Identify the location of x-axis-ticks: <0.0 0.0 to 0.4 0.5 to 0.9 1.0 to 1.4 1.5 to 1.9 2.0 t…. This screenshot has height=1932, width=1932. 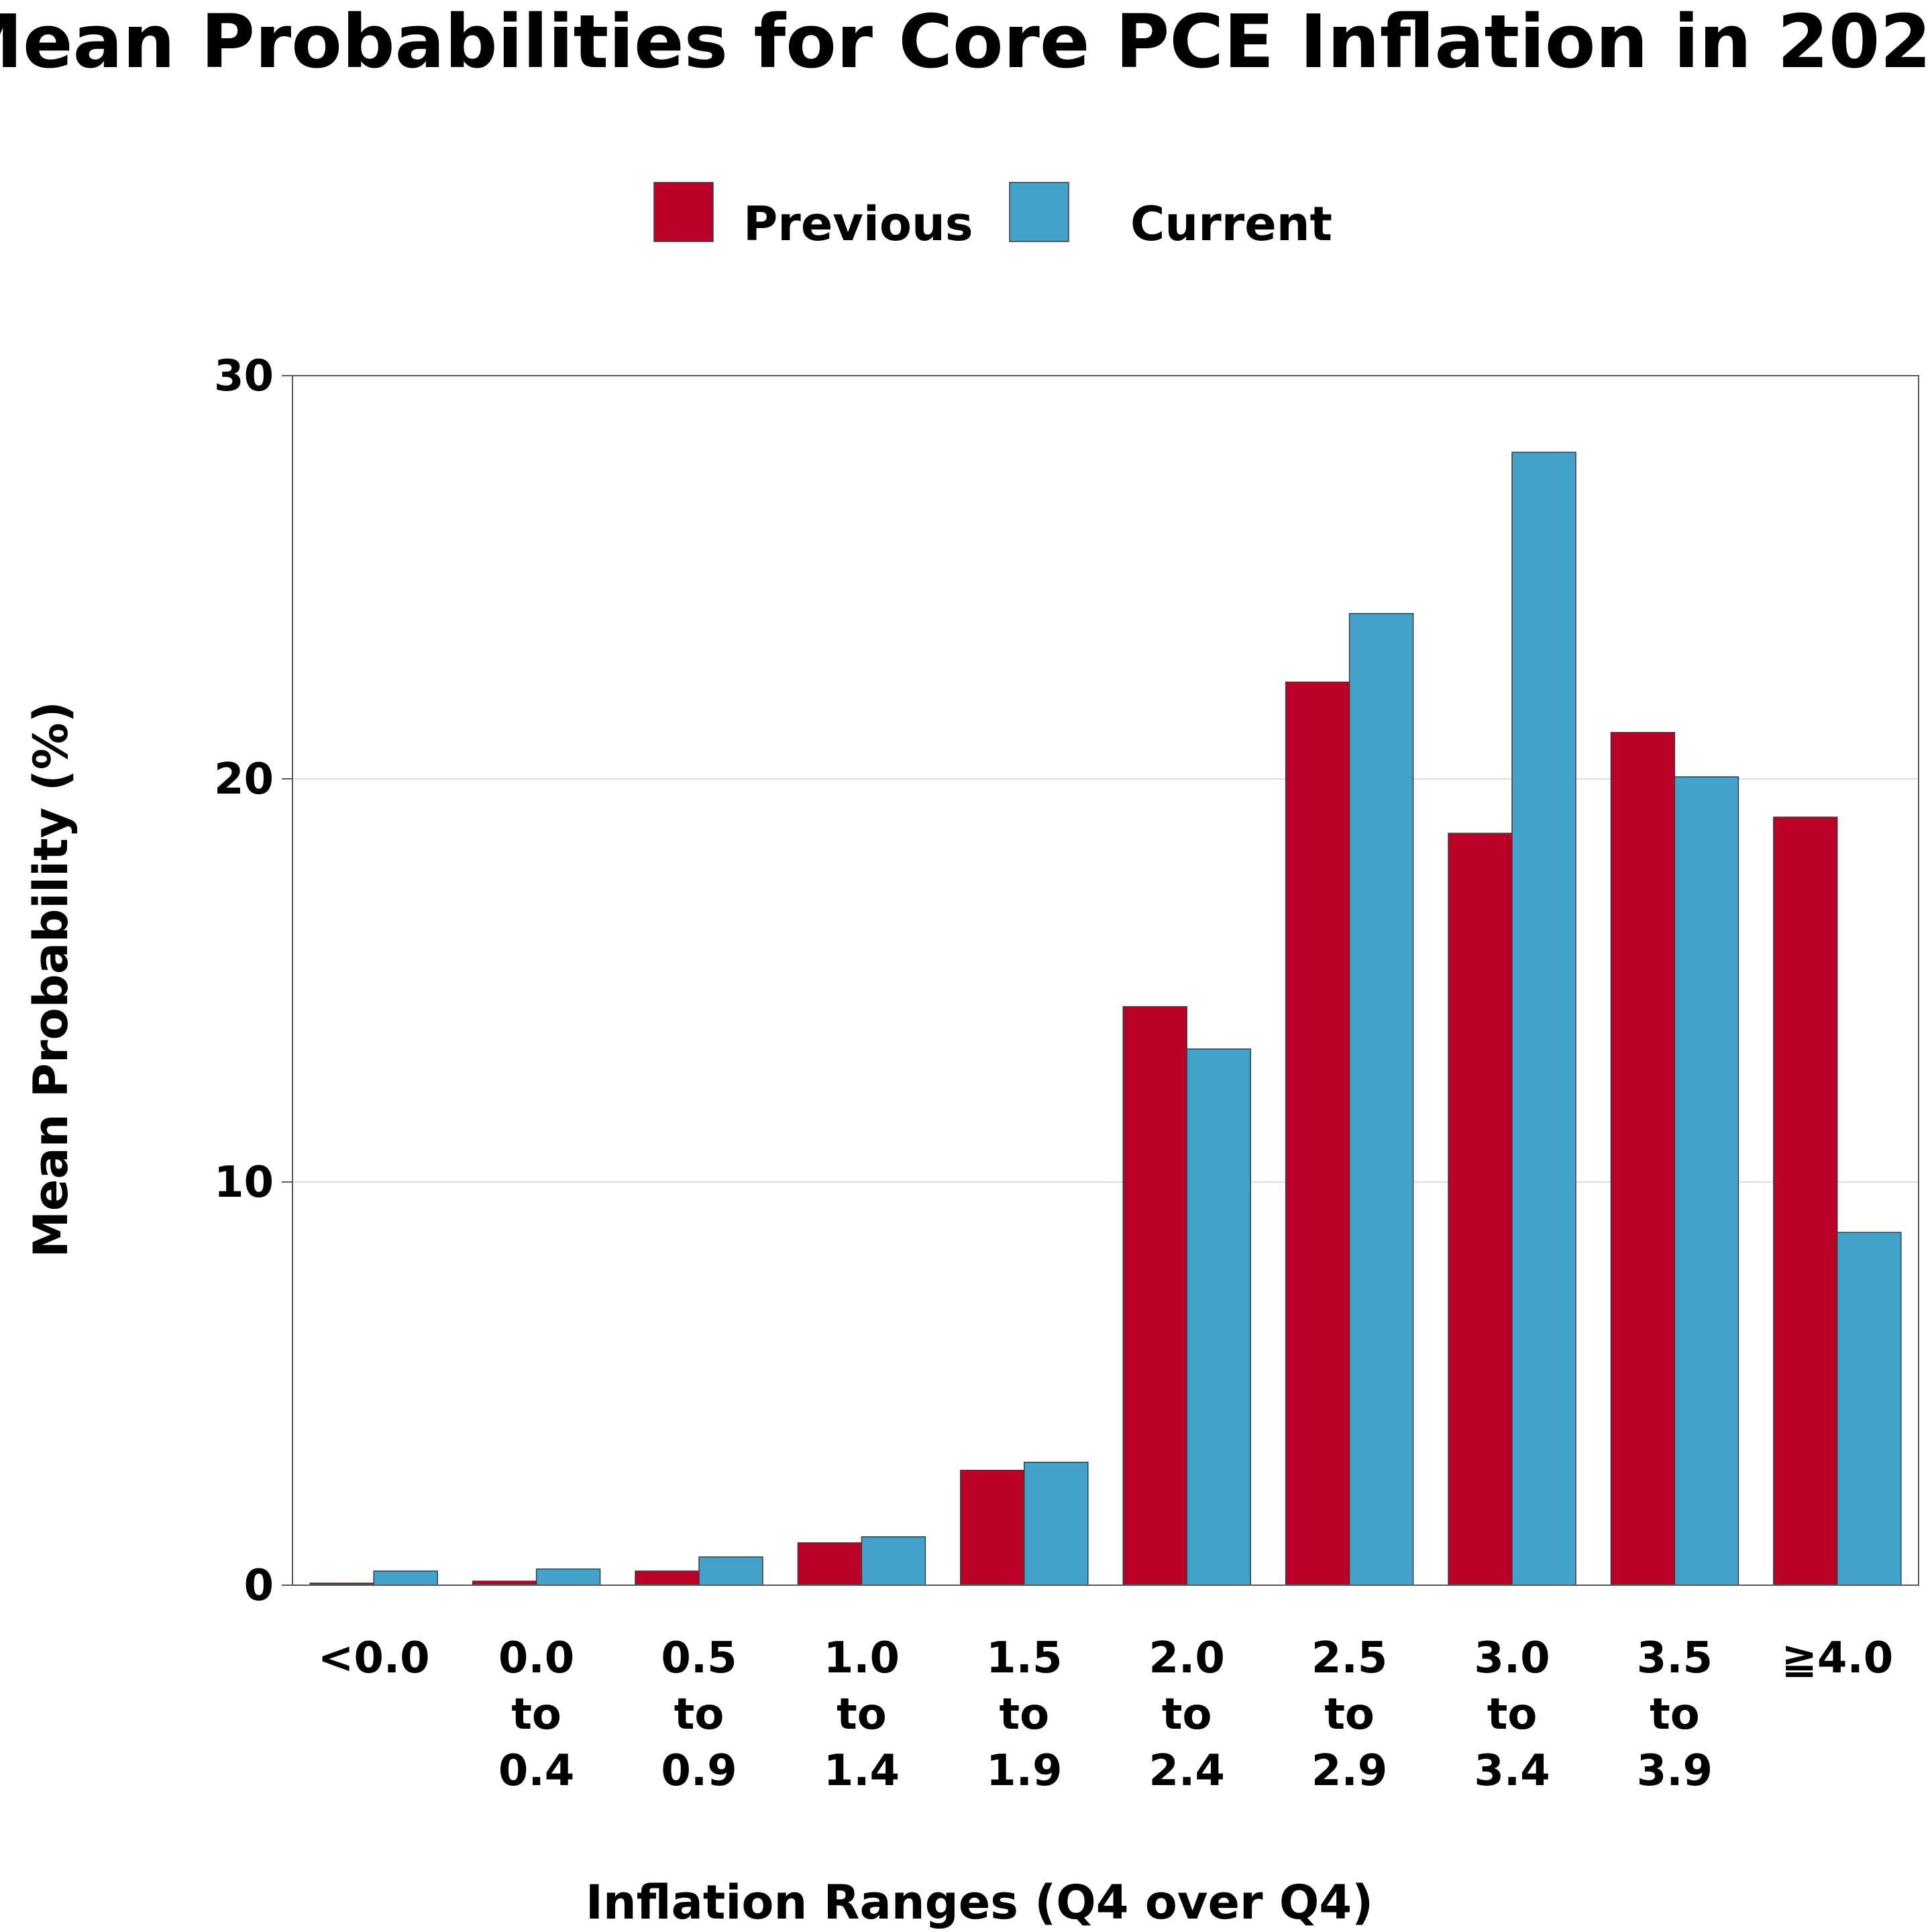
(1106, 1714).